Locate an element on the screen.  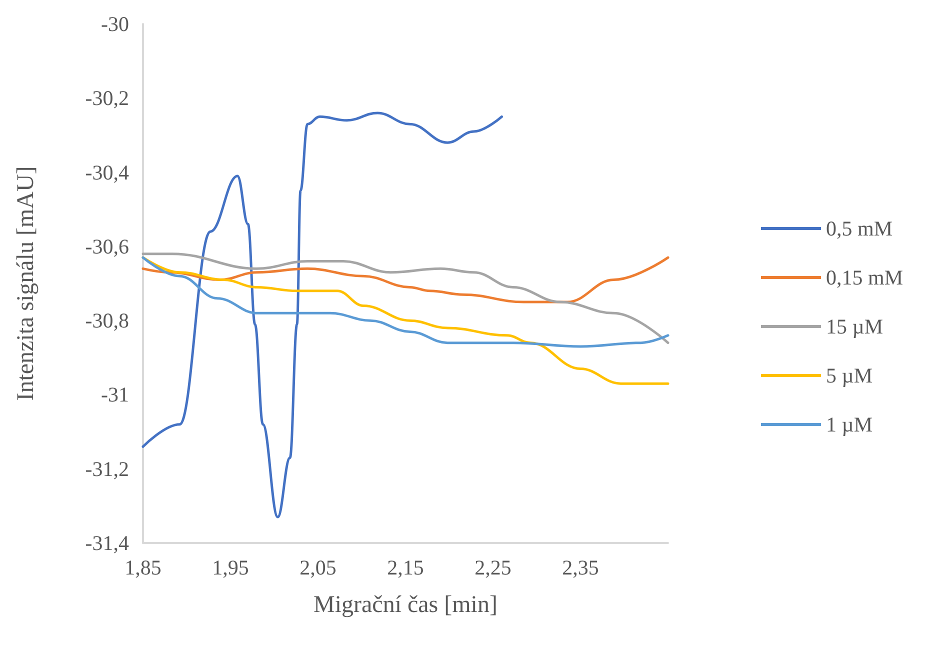
legend-label: 0,5 mM is located at coordinates (859, 228).